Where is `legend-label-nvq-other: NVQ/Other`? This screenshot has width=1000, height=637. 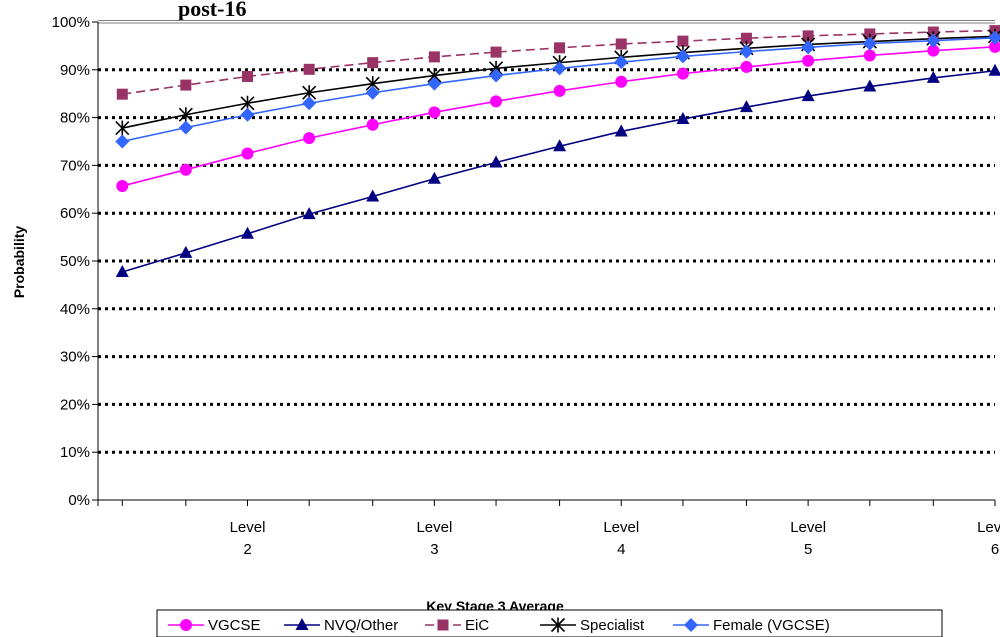
legend-label-nvq-other: NVQ/Other is located at coordinates (361, 625).